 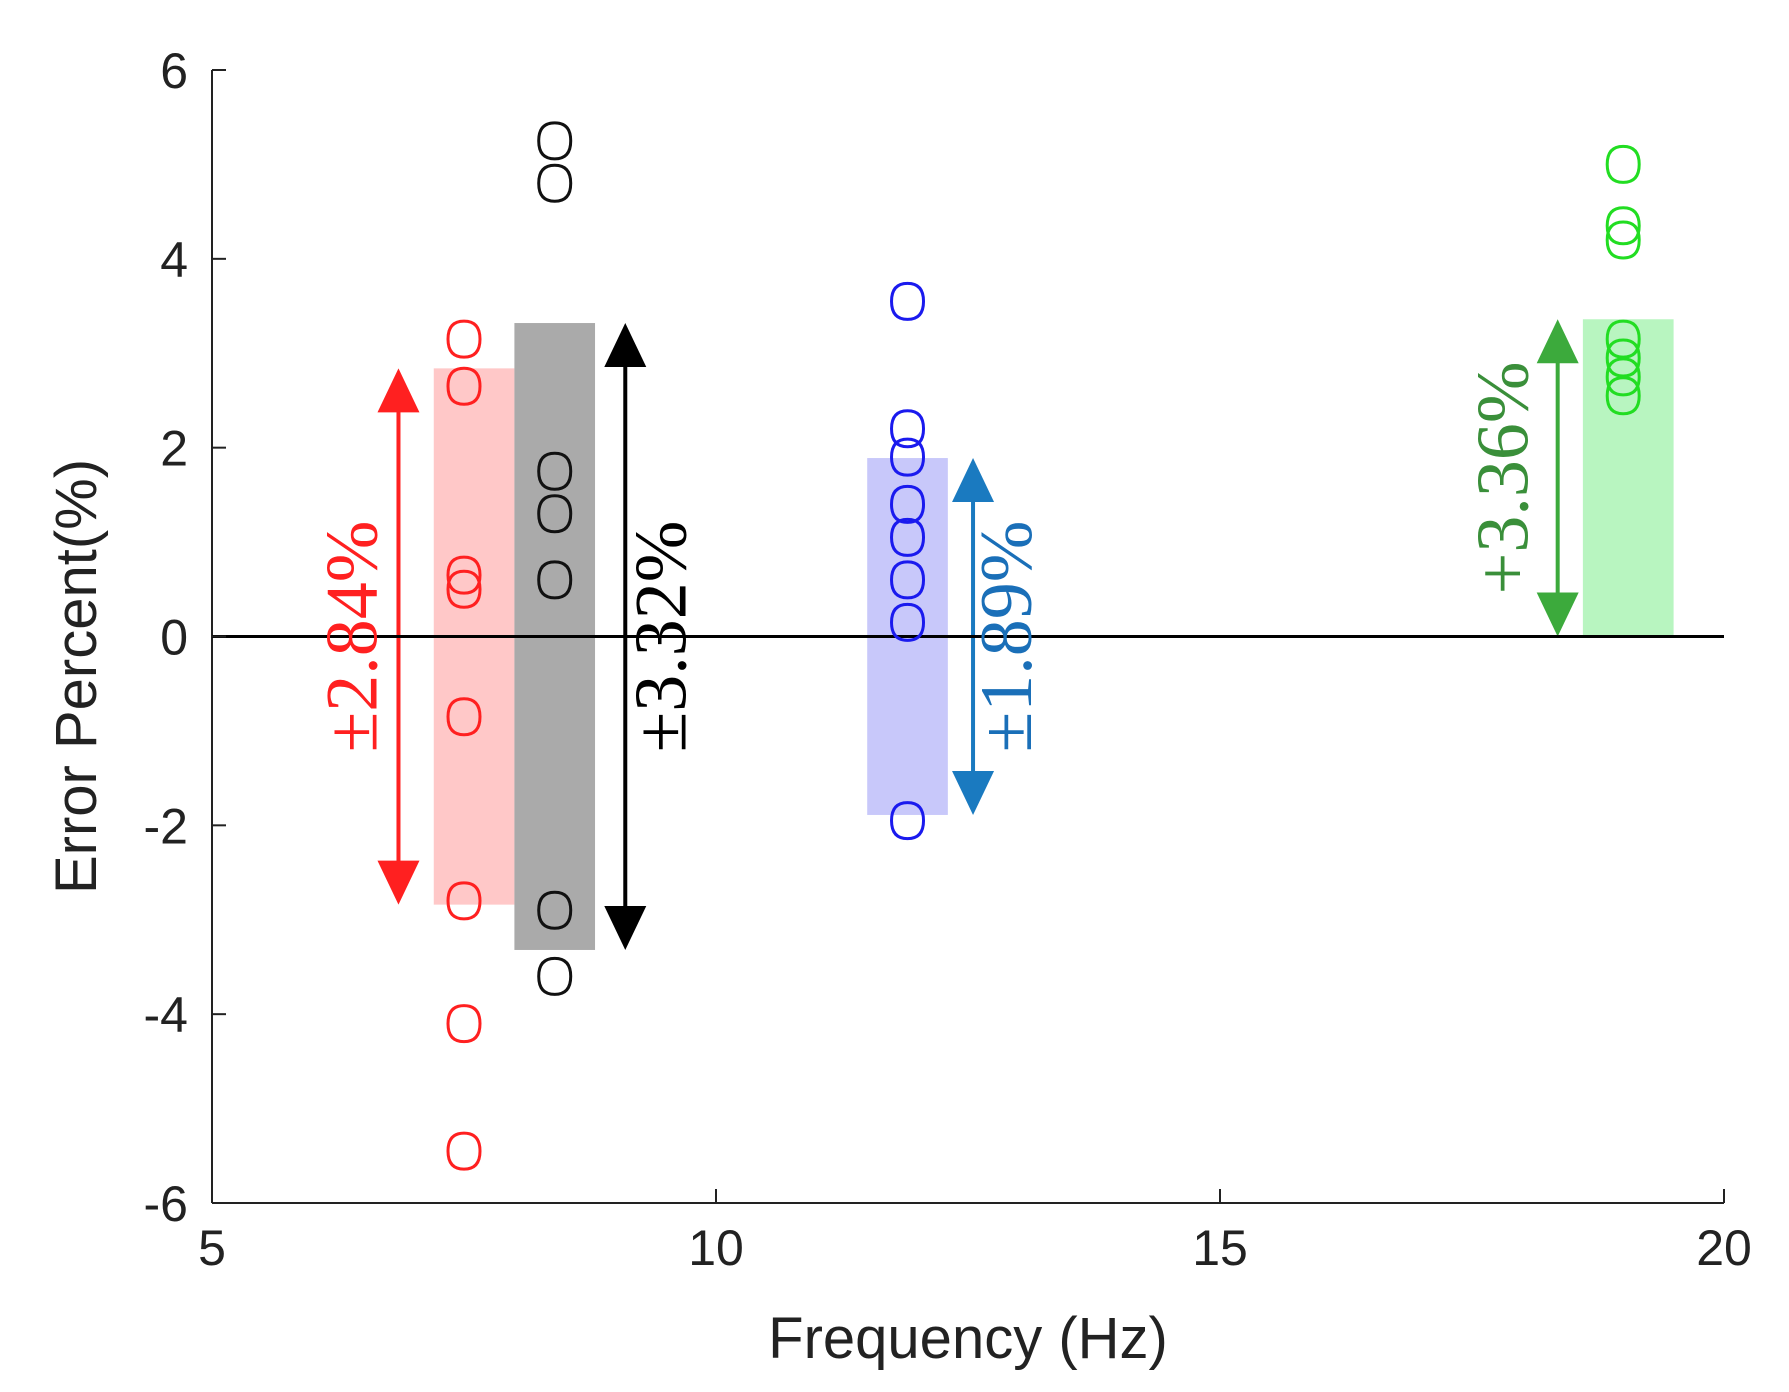 I want to click on x-tick-label: 10, so click(x=716, y=1248).